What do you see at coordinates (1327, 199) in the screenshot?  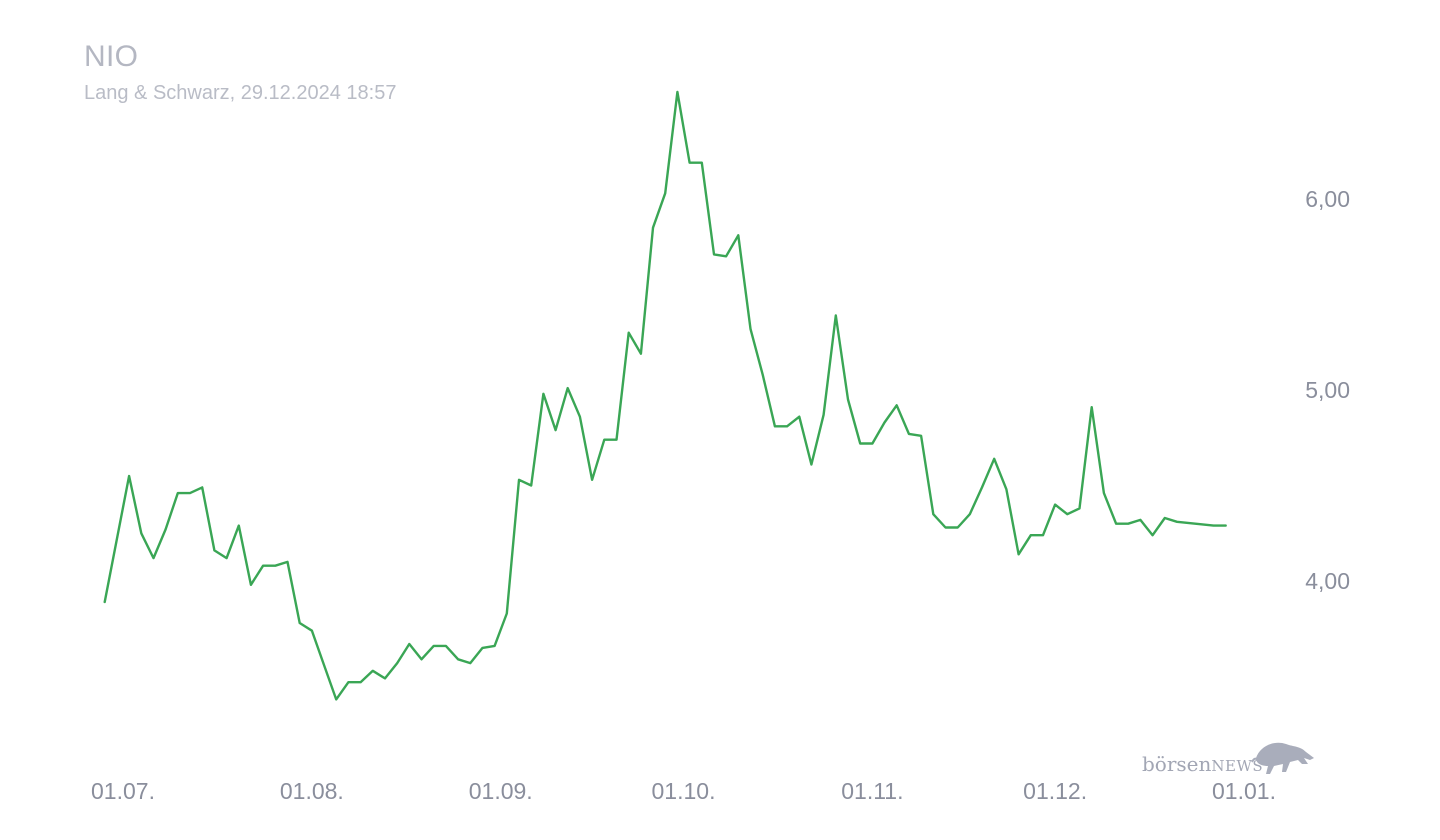 I see `y-tick-label: 6,00` at bounding box center [1327, 199].